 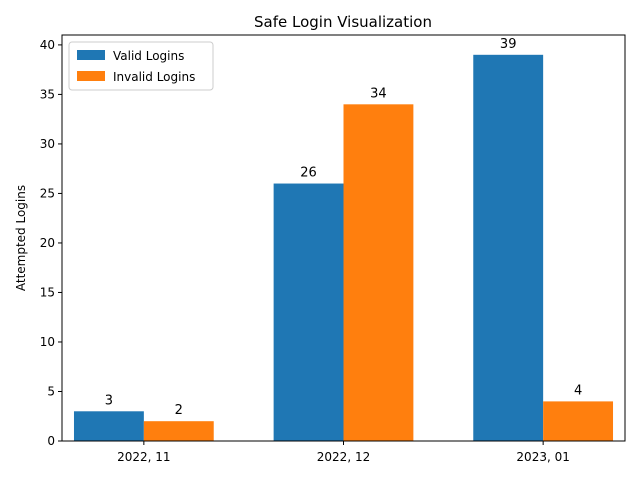 I want to click on x-tick-label: 2022, 11, so click(x=143, y=457).